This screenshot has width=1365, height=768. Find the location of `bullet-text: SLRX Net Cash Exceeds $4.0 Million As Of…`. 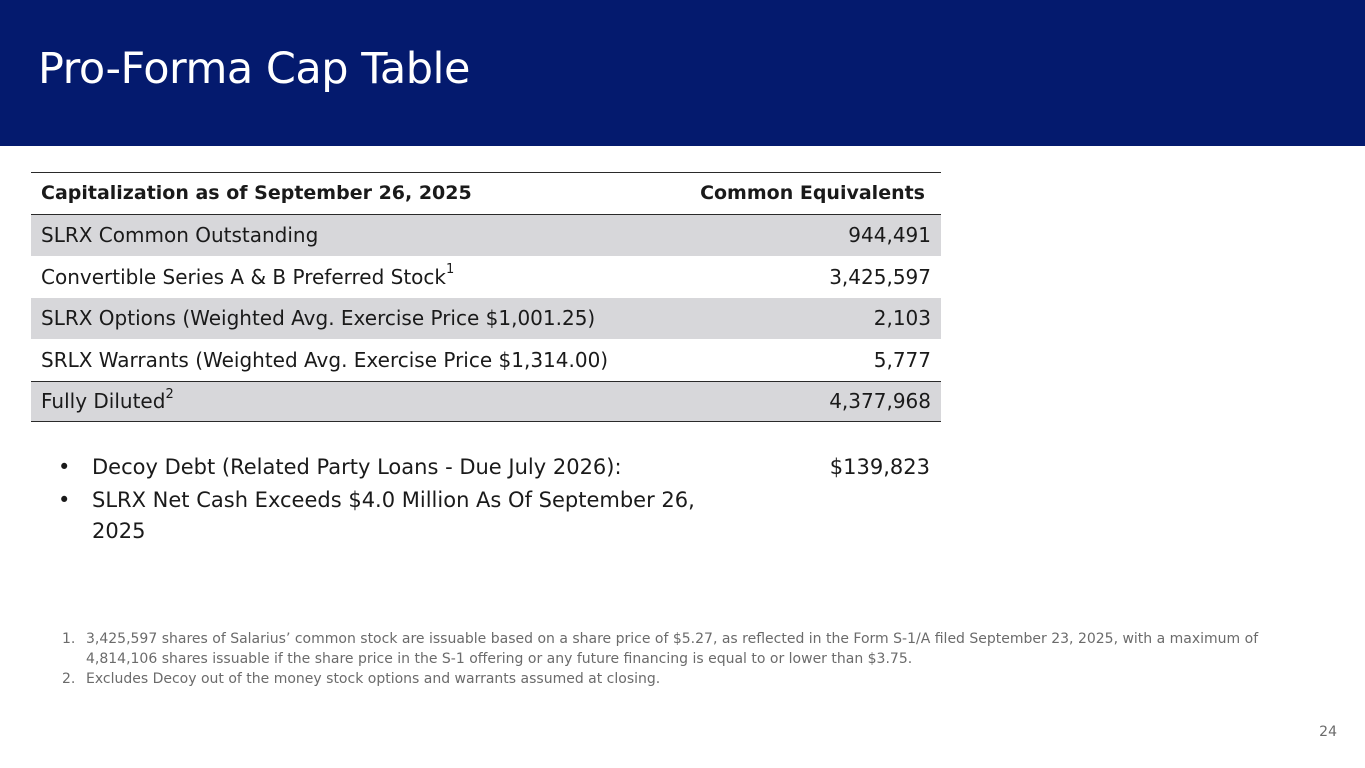

bullet-text: SLRX Net Cash Exceeds $4.0 Million As Of… is located at coordinates (393, 515).